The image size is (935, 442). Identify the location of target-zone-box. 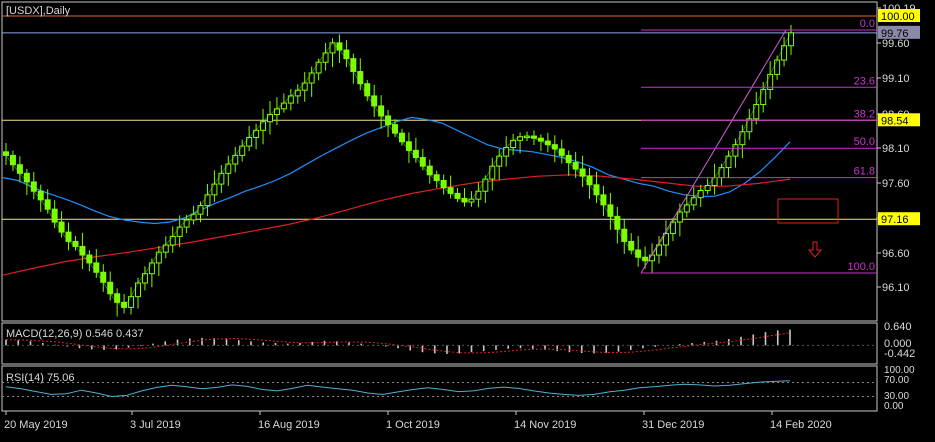
(808, 211).